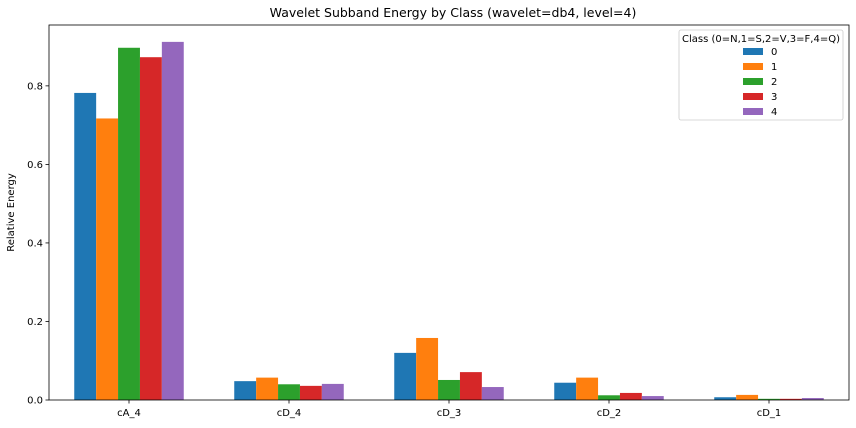  What do you see at coordinates (35, 243) in the screenshot?
I see `y-tick-label: 0.4` at bounding box center [35, 243].